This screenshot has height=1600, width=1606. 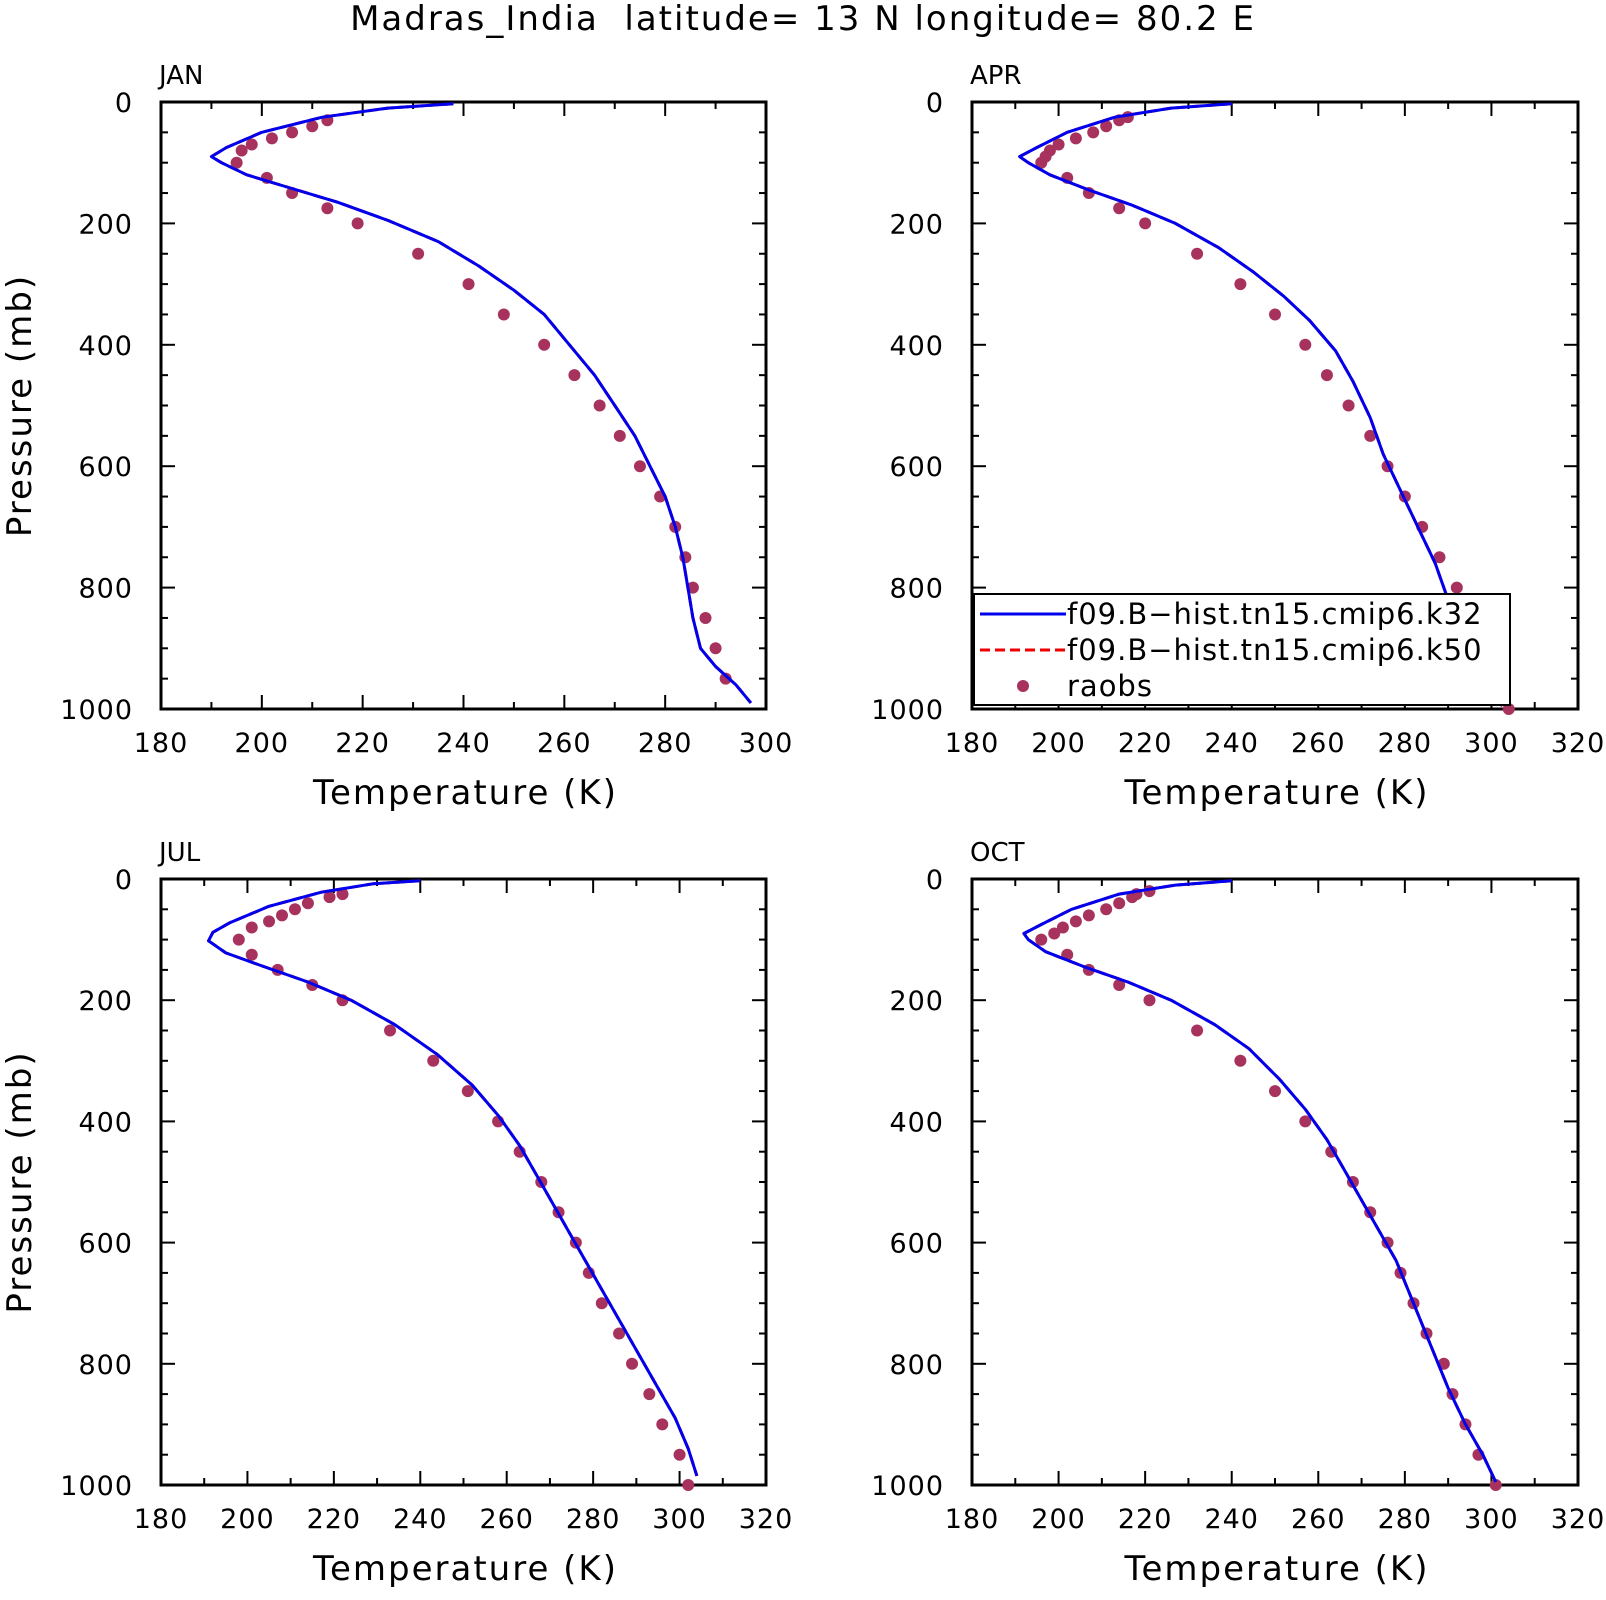 I want to click on legend-entry: f09.B−hist.tn15.cmip6.k50, so click(x=1231, y=650).